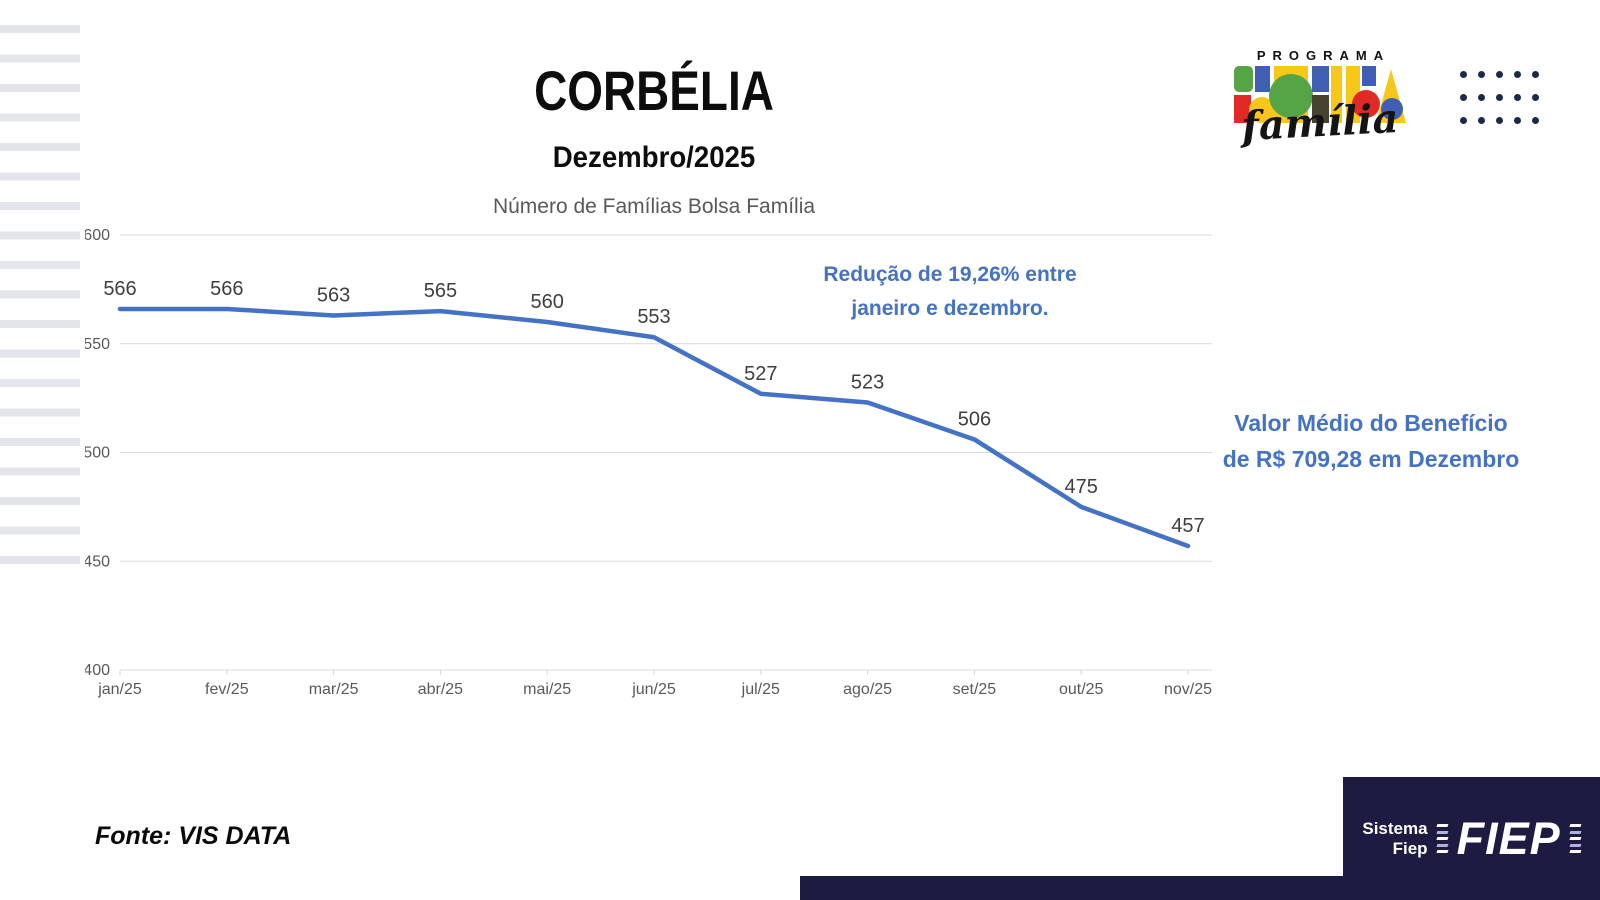  Describe the element at coordinates (40, 299) in the screenshot. I see `decorative-stripes` at that location.